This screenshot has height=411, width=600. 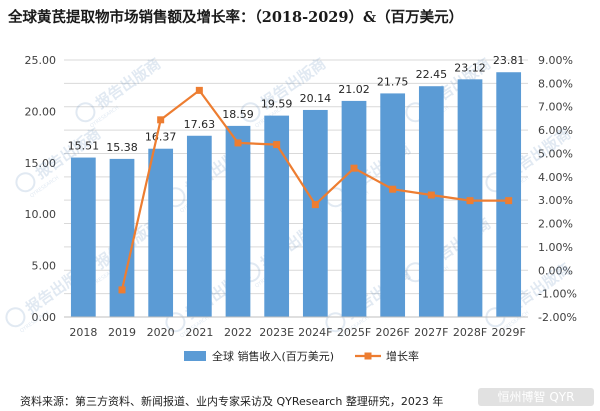 I want to click on bar-value-label: 19.59, so click(x=277, y=104).